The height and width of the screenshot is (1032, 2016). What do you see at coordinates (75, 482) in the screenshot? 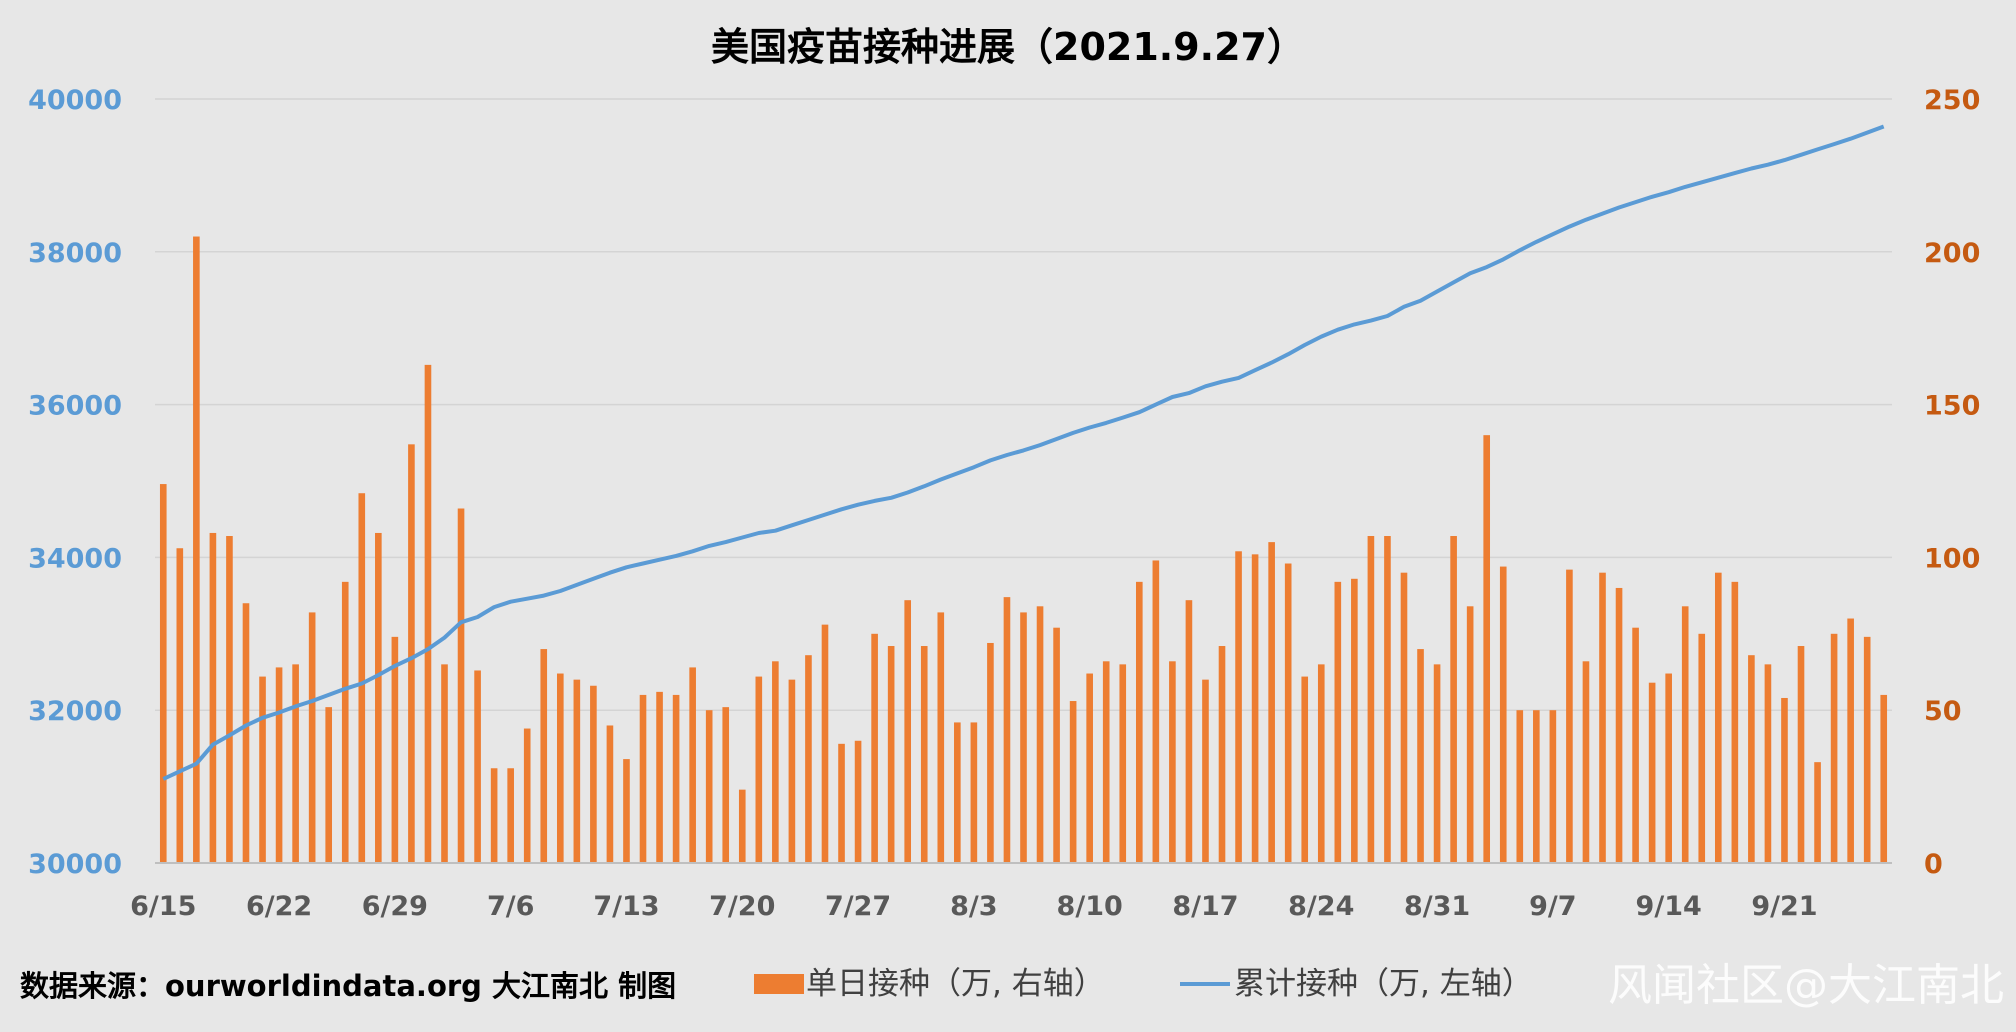
I see `left-axis-ticks: 30000 32000 34000 36000 38000 40000` at bounding box center [75, 482].